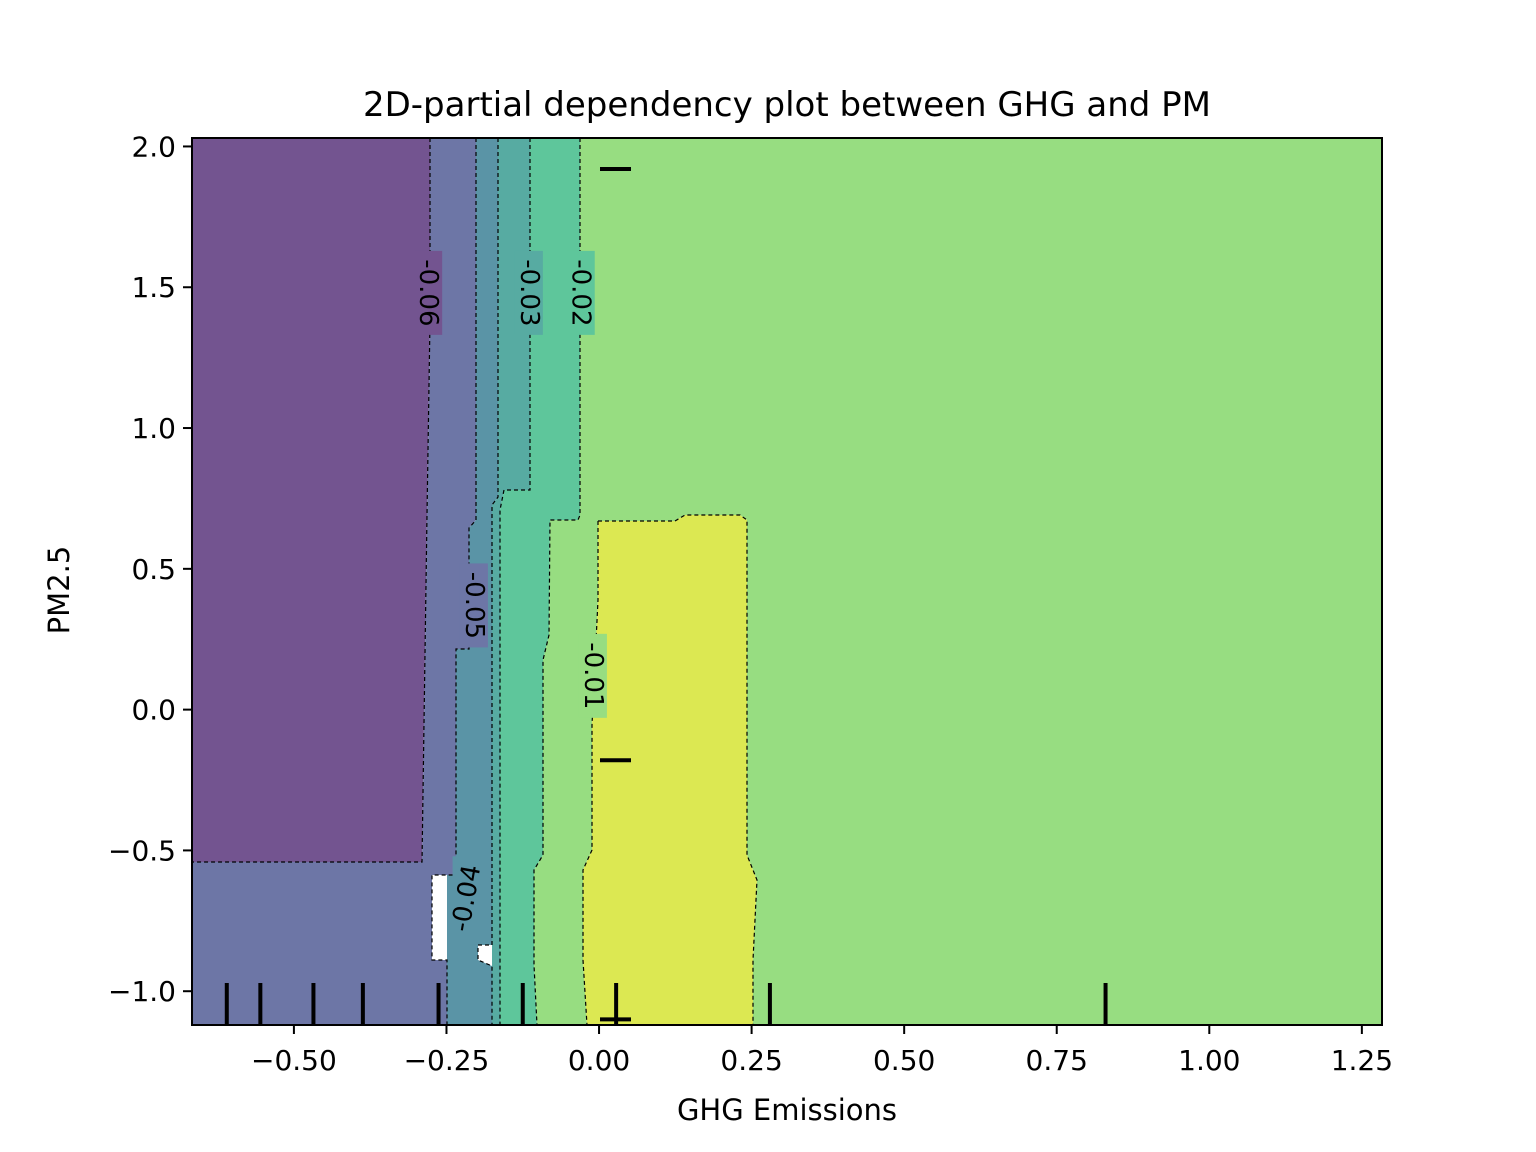 The width and height of the screenshot is (1536, 1152). I want to click on x-tick-label: 0.50, so click(904, 1060).